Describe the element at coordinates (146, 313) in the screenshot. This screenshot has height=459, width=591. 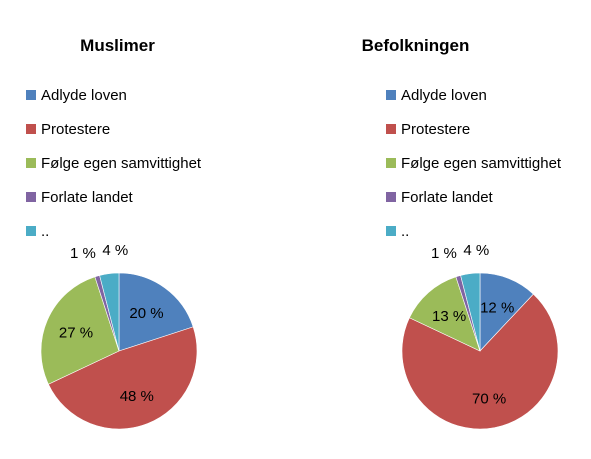
I see `data-label: 20 %` at that location.